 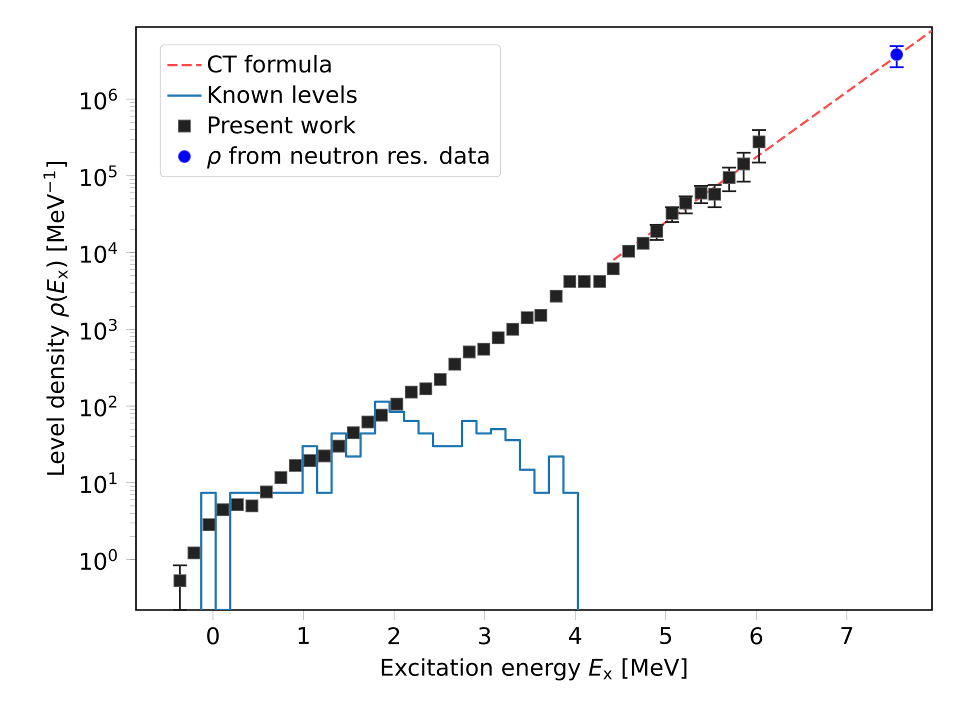 What do you see at coordinates (98, 329) in the screenshot?
I see `y-tick-label: 10$^{3}$` at bounding box center [98, 329].